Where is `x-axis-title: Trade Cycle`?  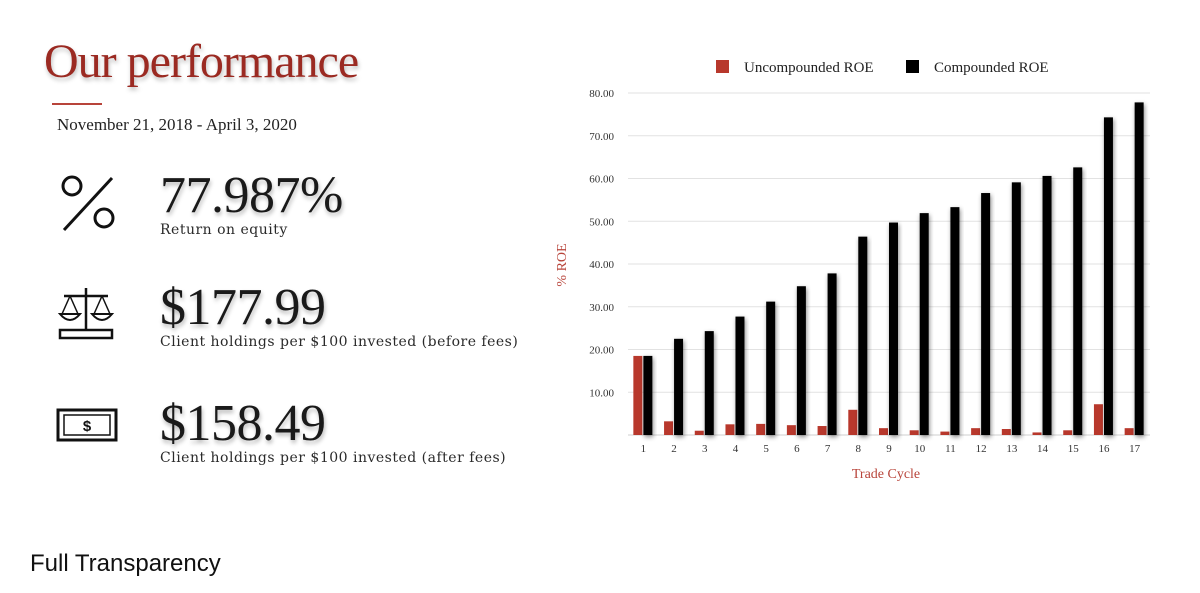 x-axis-title: Trade Cycle is located at coordinates (886, 474).